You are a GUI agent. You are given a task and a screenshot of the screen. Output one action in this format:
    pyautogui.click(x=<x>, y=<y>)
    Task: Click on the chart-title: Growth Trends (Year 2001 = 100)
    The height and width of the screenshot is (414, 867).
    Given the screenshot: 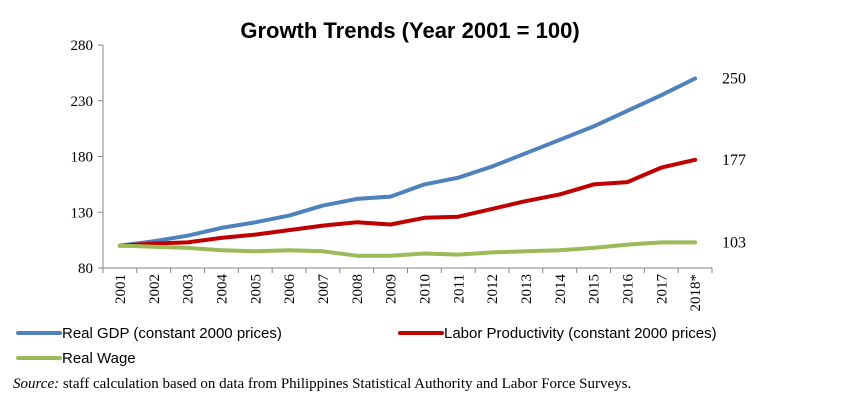 What is the action you would take?
    pyautogui.click(x=409, y=30)
    